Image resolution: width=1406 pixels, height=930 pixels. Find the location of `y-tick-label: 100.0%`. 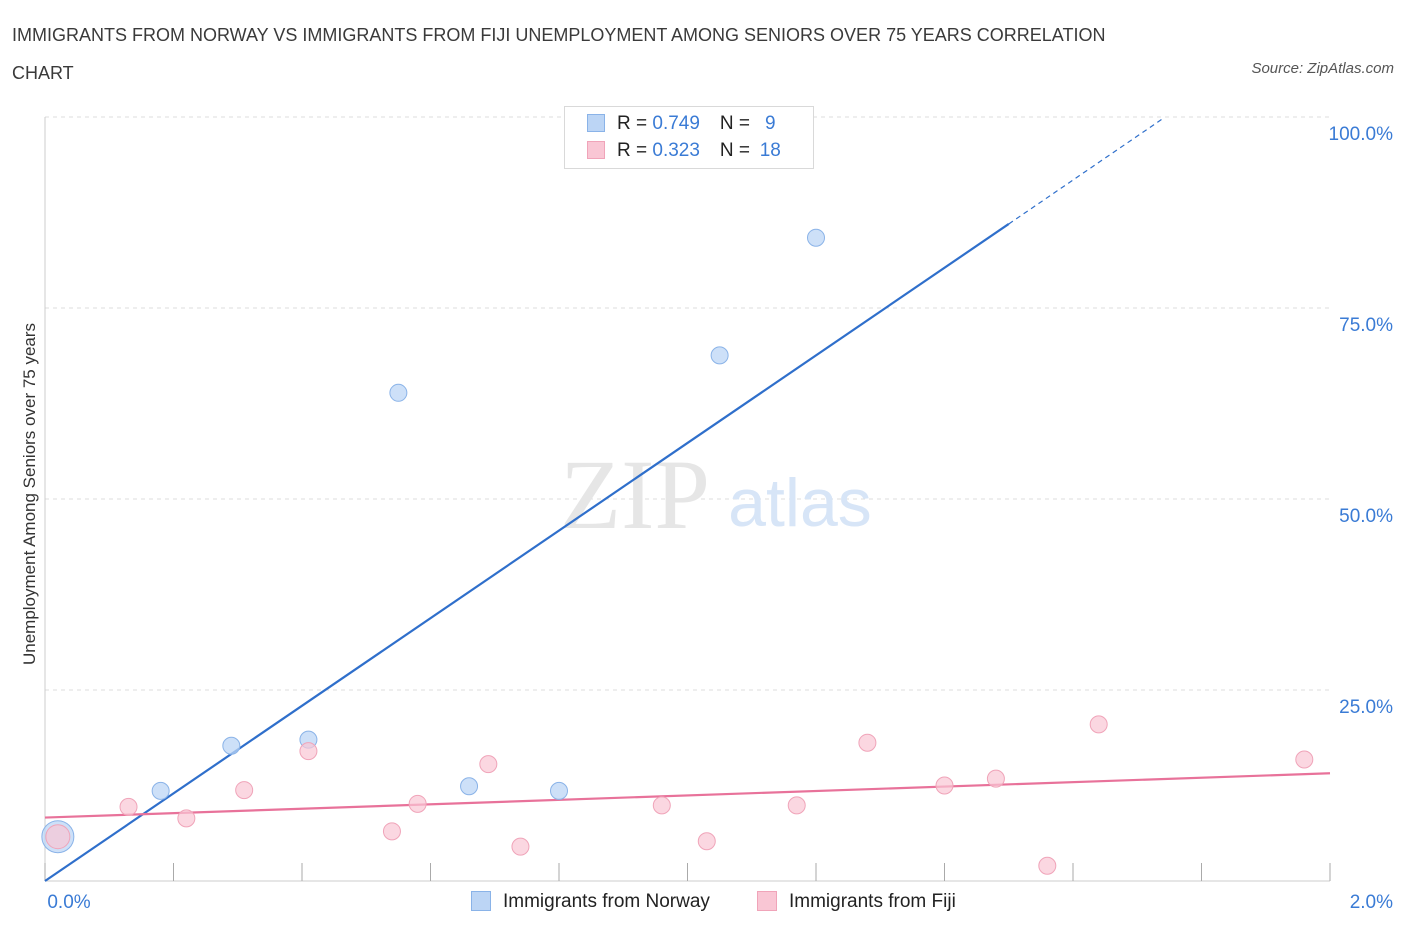

y-tick-label: 100.0% is located at coordinates (1361, 134).